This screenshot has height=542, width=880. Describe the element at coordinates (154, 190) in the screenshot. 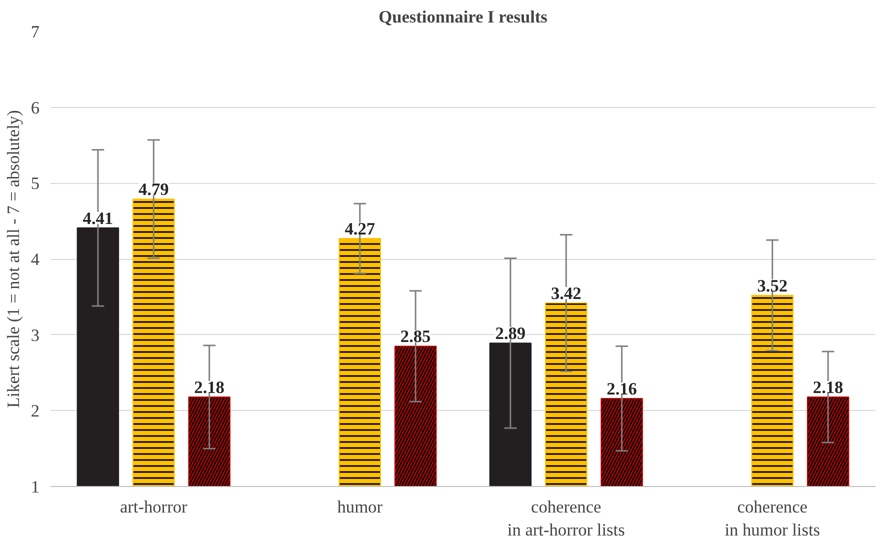

I see `data-label: 4.79` at that location.